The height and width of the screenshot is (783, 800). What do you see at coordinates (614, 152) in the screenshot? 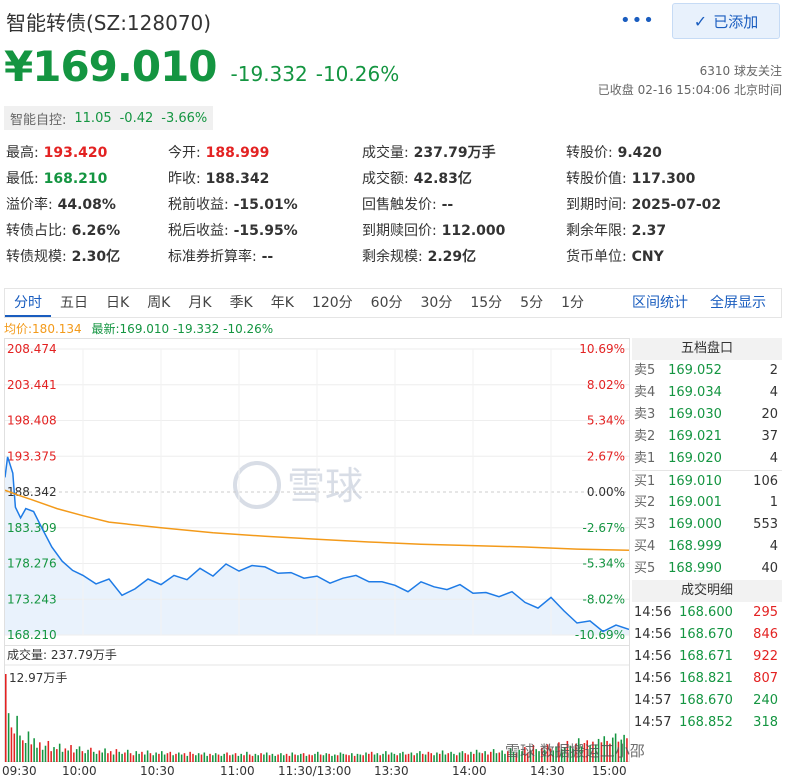
I see `stat-item: 转股价: 9.420` at bounding box center [614, 152].